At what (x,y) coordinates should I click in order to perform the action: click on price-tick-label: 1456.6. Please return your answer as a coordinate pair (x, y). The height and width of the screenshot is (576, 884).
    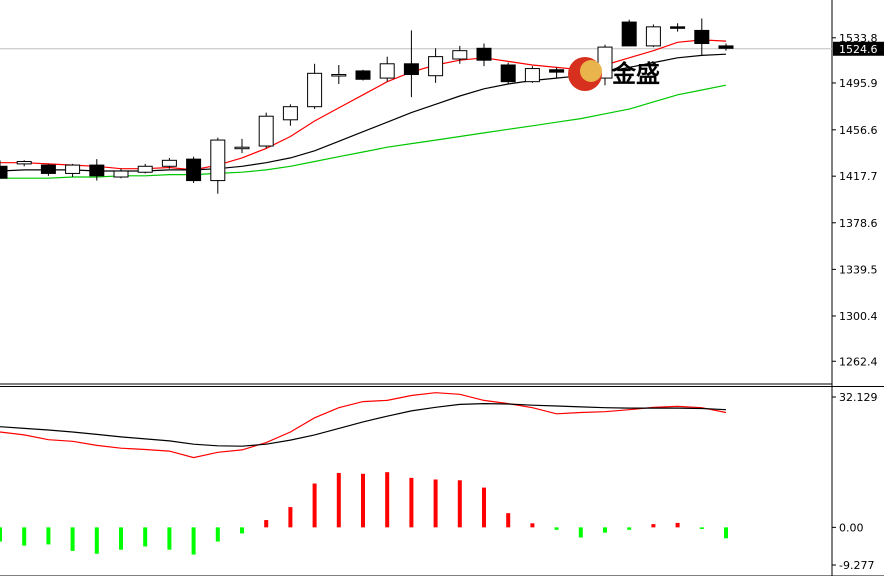
    Looking at the image, I should click on (858, 130).